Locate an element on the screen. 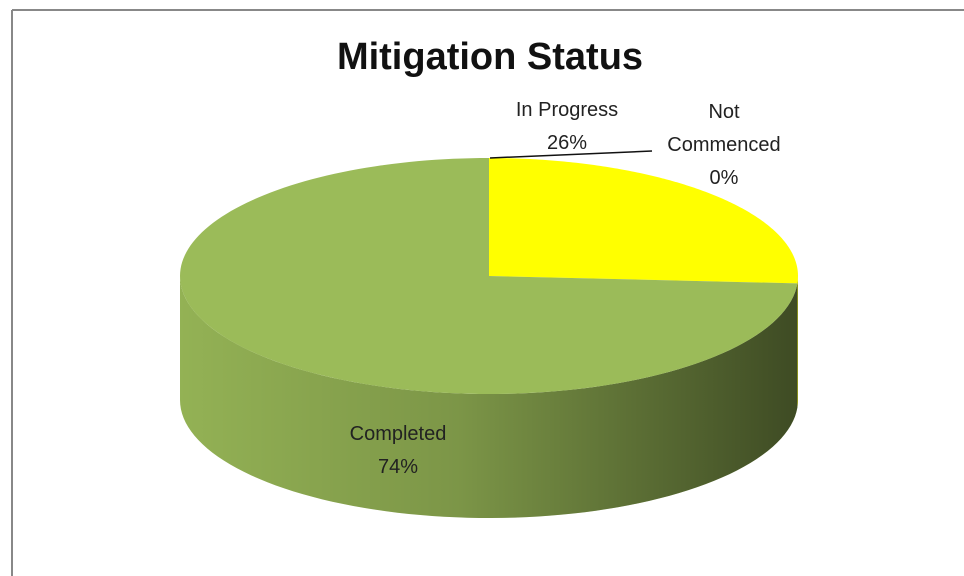 The width and height of the screenshot is (964, 576). leader-line is located at coordinates (571, 154).